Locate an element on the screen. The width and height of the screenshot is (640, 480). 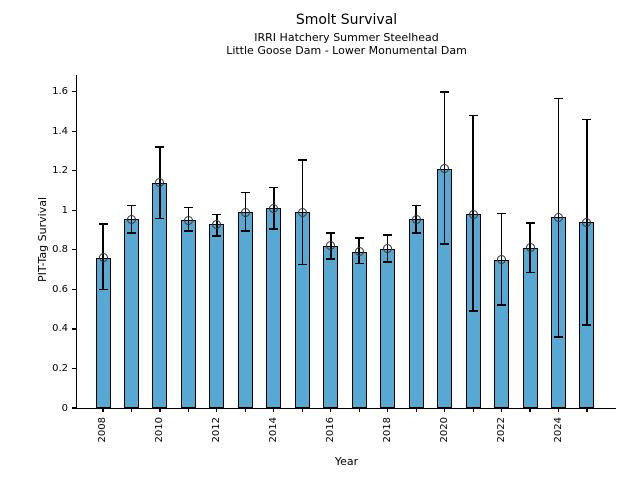
marker-2008 is located at coordinates (103, 258).